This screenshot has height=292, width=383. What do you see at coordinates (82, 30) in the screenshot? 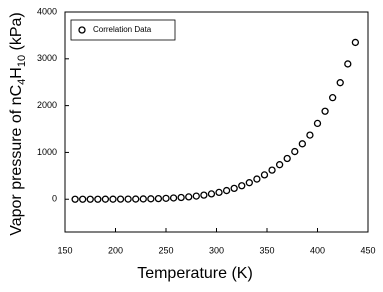
I see `legend-marker` at bounding box center [82, 30].